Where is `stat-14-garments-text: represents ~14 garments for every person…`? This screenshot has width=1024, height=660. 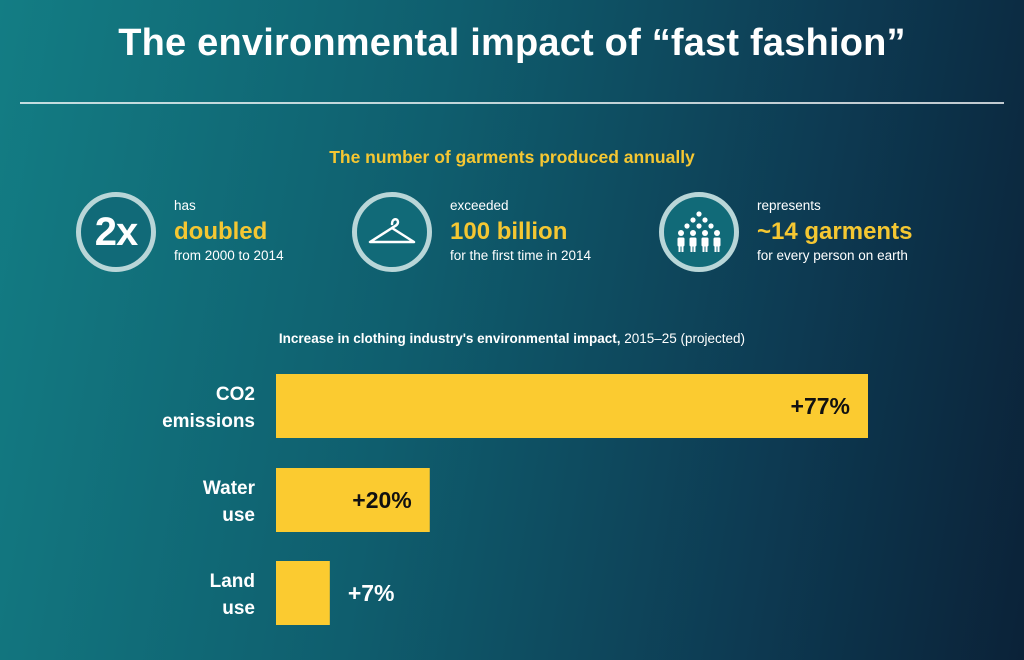 stat-14-garments-text: represents ~14 garments for every person… is located at coordinates (834, 231).